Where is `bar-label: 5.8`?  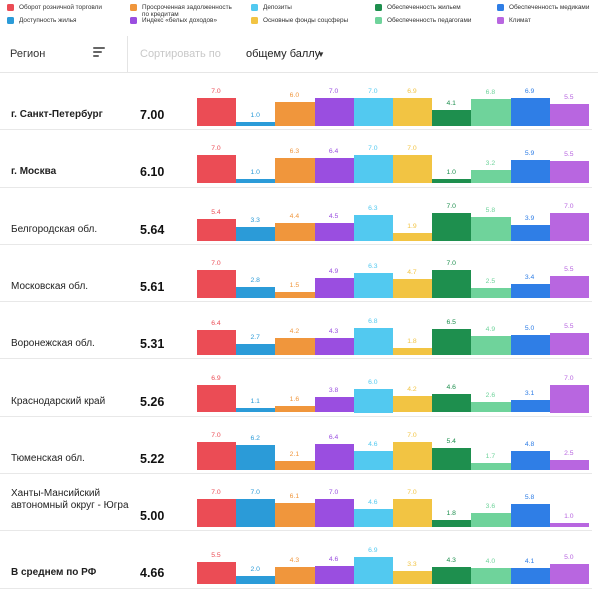
bar-label: 5.8 is located at coordinates (529, 497).